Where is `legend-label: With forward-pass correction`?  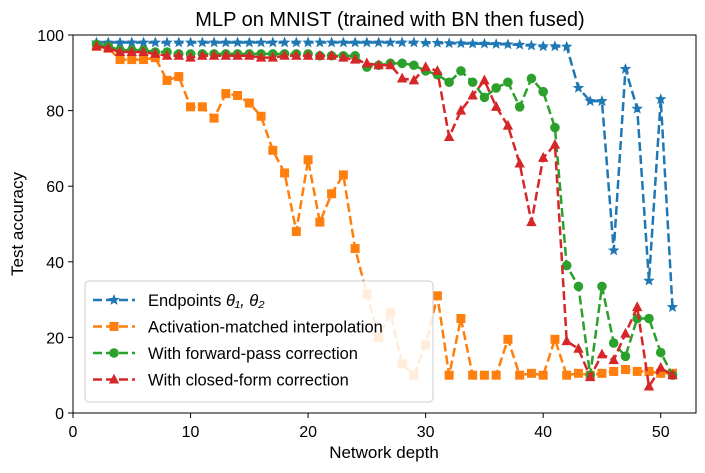 legend-label: With forward-pass correction is located at coordinates (253, 354).